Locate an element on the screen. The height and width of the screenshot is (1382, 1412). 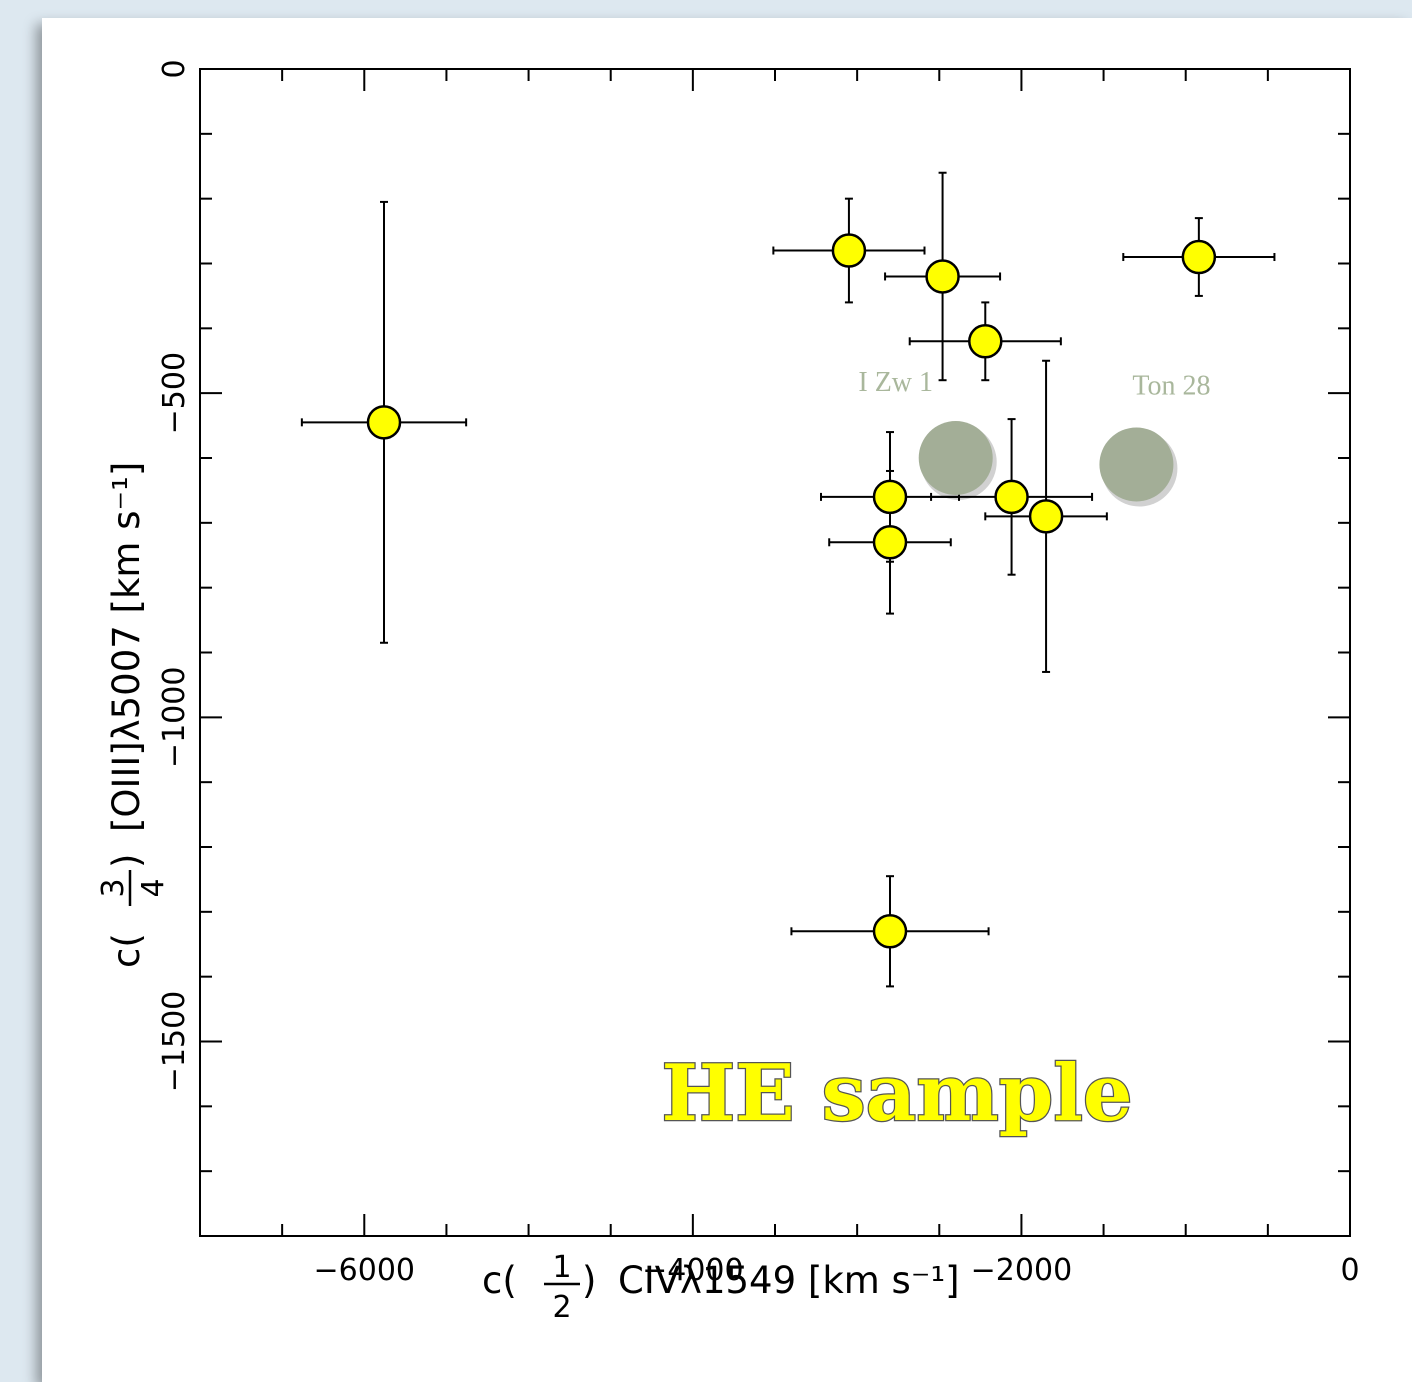
x-tick-label: −2000 is located at coordinates (1021, 1270).